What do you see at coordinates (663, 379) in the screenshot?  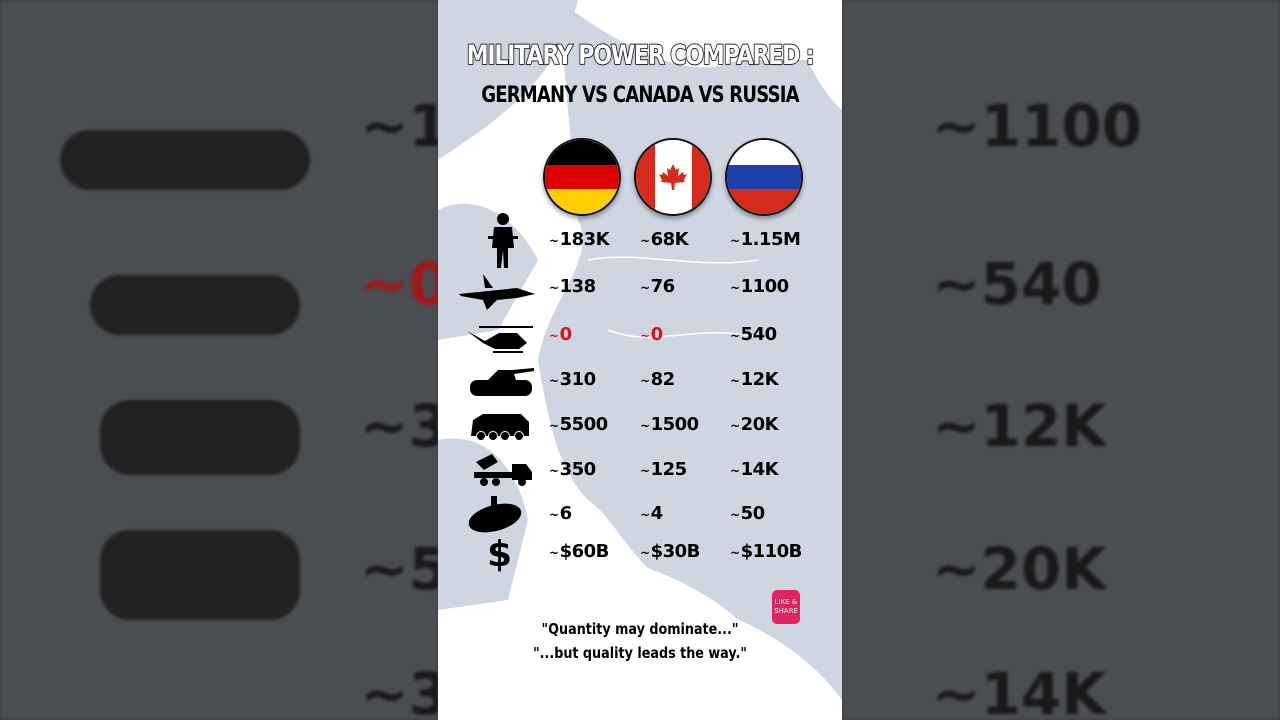 I see `value-text: 82` at bounding box center [663, 379].